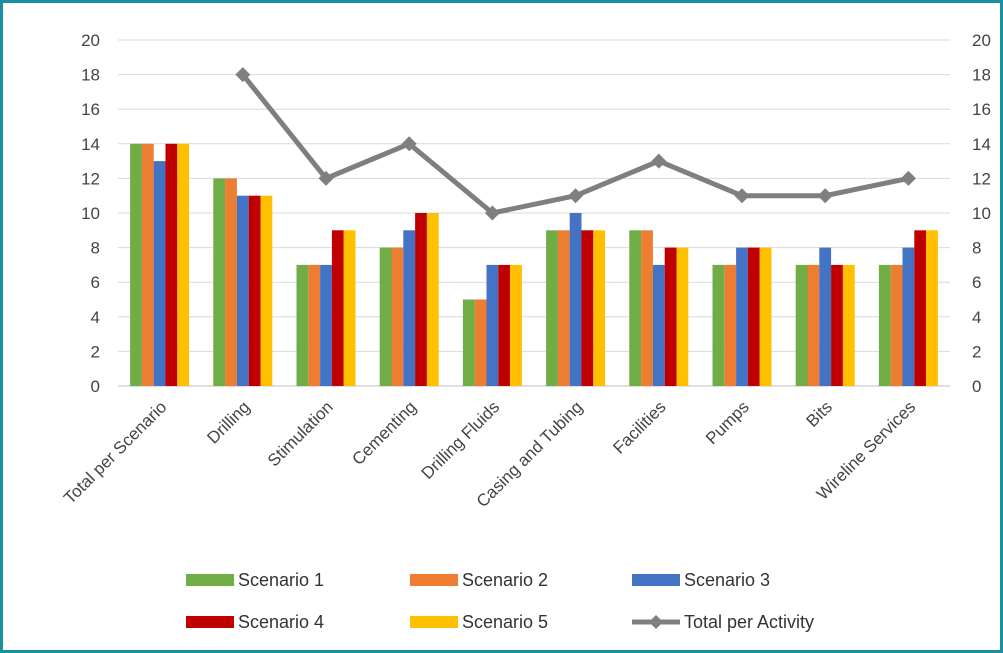  What do you see at coordinates (228, 422) in the screenshot?
I see `x-tick-label: Drilling` at bounding box center [228, 422].